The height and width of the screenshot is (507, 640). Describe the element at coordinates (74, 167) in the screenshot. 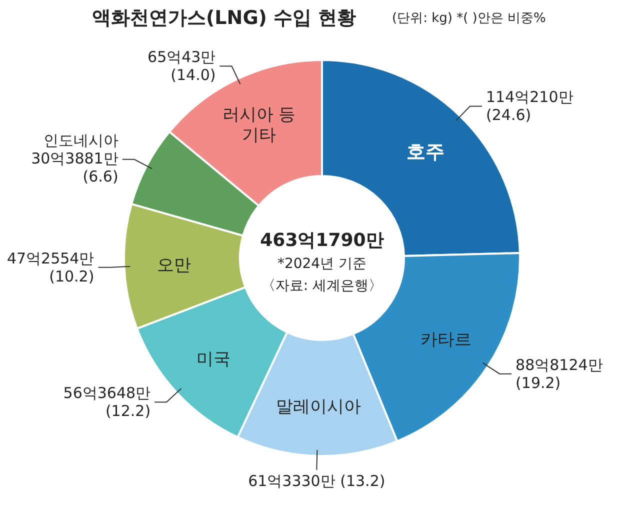

I see `data-label: 30억3881만 (6.6)` at that location.